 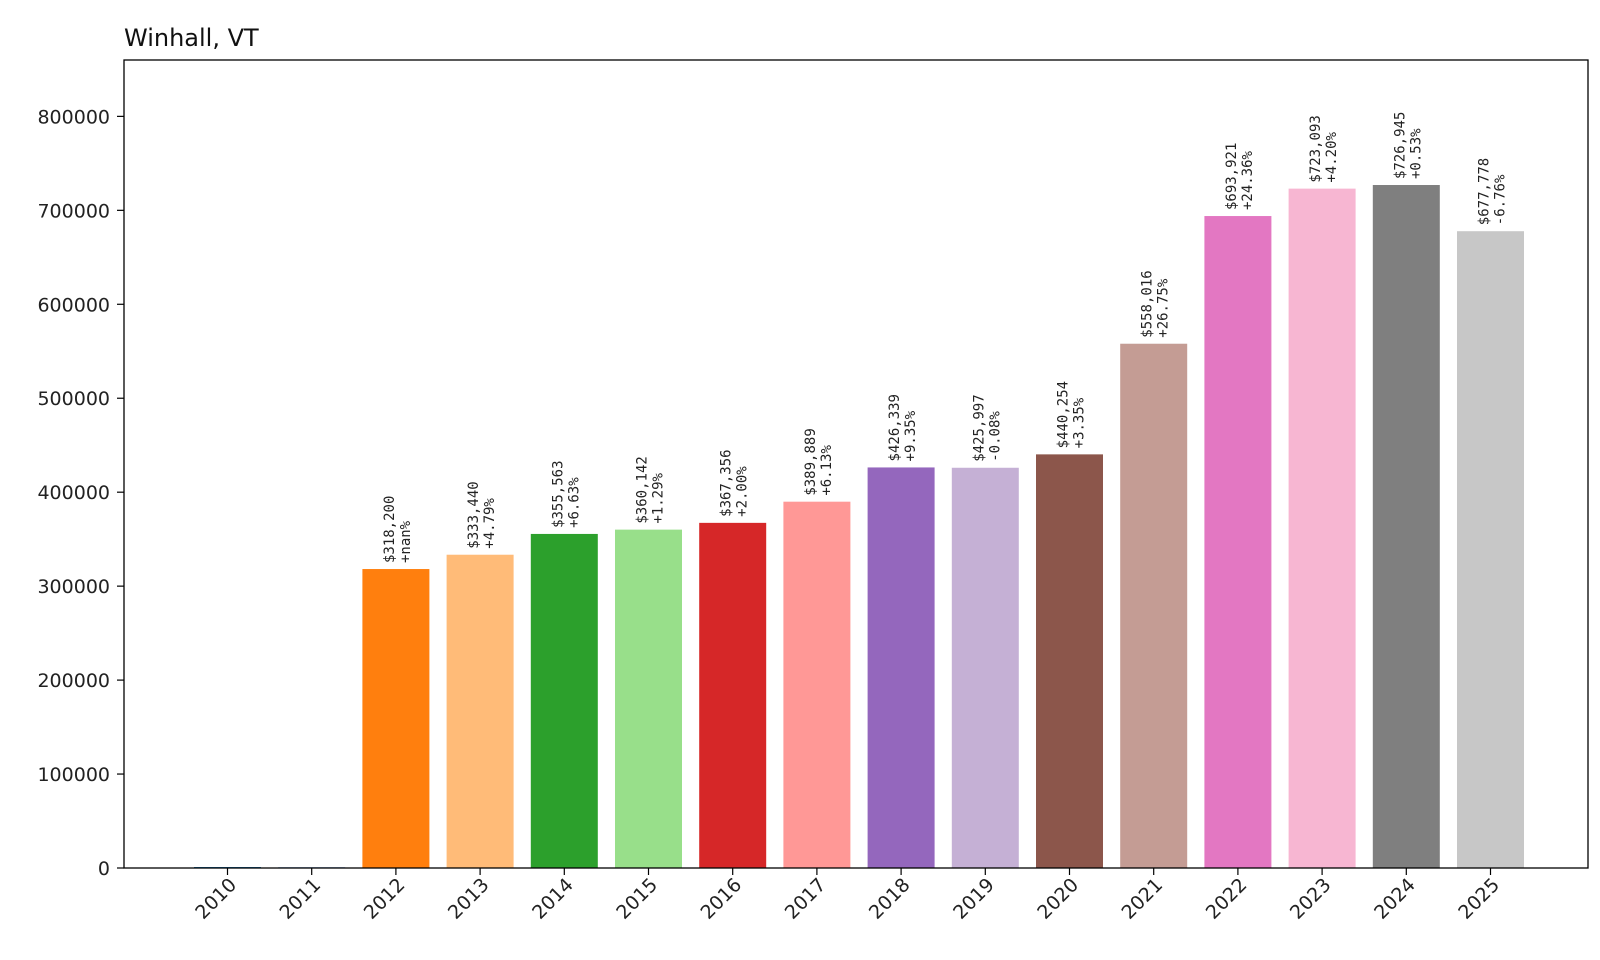 What do you see at coordinates (1479, 899) in the screenshot?
I see `x-tick-label-2025: 2025` at bounding box center [1479, 899].